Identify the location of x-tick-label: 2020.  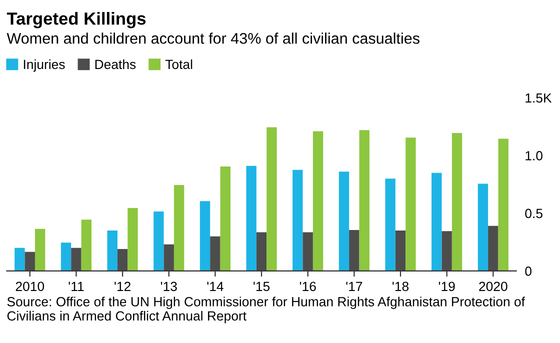
(493, 287).